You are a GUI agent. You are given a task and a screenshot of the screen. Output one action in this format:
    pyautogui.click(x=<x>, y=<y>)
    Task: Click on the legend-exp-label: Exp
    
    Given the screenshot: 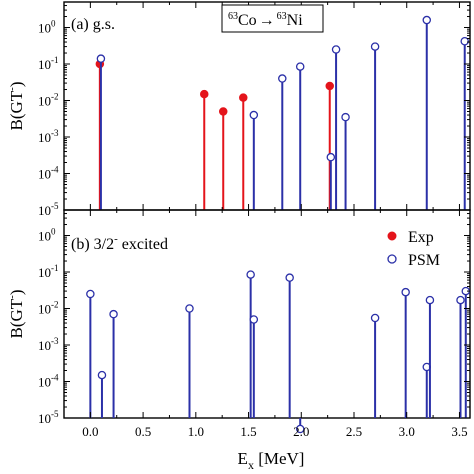 What is the action you would take?
    pyautogui.click(x=421, y=237)
    